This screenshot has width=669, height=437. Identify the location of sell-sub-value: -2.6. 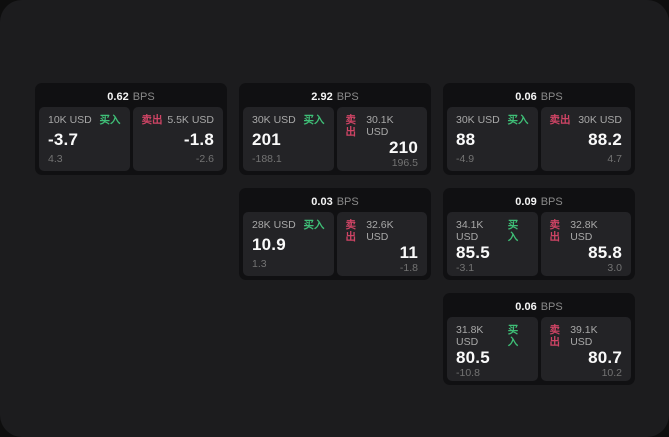
(204, 159).